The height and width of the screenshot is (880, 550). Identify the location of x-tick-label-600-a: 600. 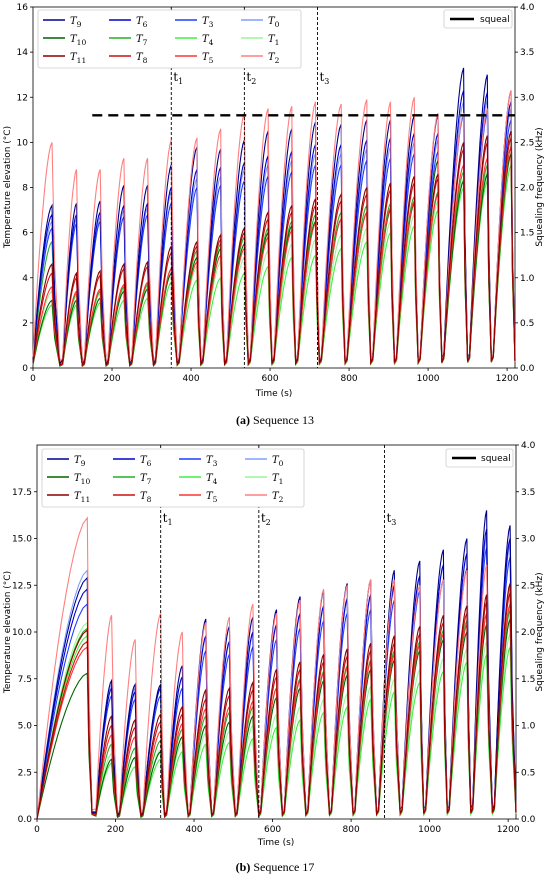
(269, 379).